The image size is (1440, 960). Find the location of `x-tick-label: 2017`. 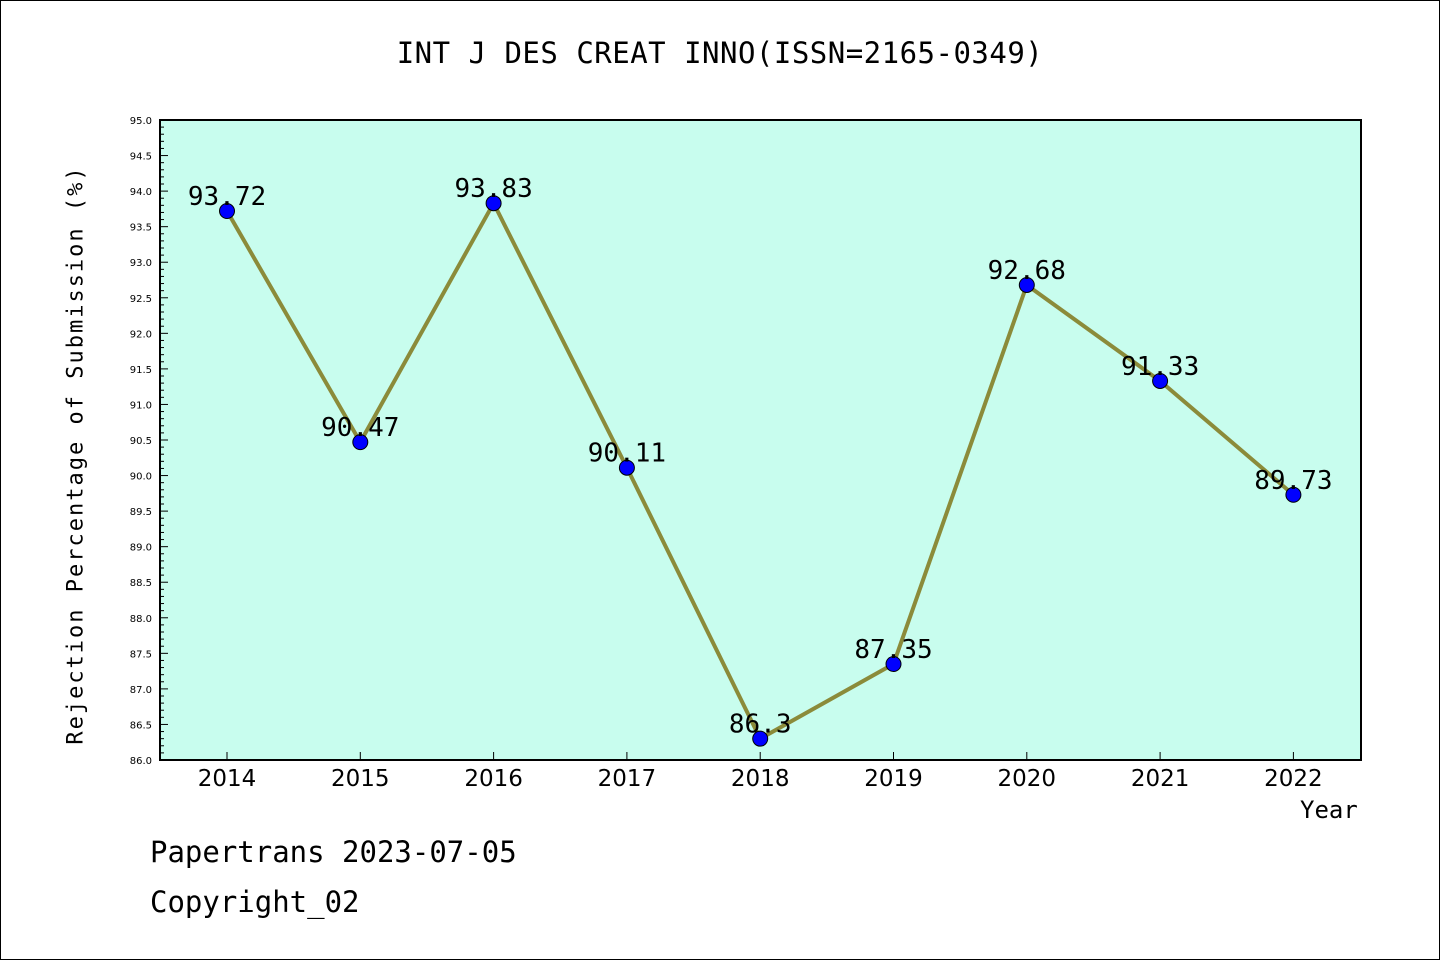

x-tick-label: 2017 is located at coordinates (627, 779).